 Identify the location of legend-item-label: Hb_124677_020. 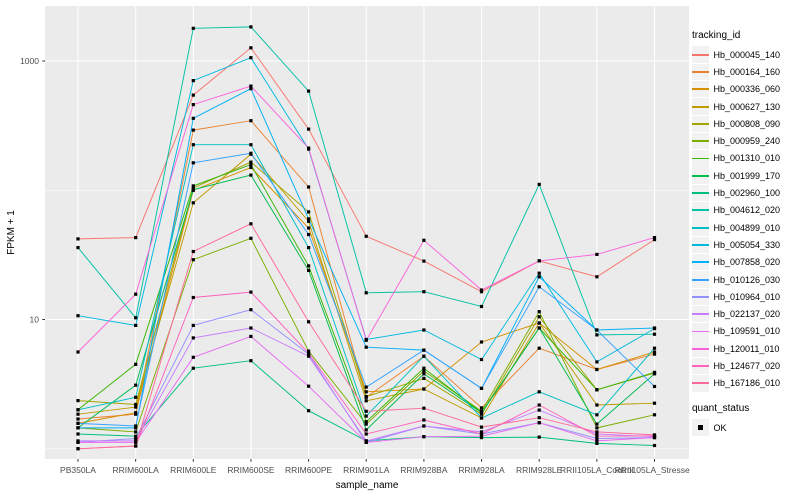
(747, 365).